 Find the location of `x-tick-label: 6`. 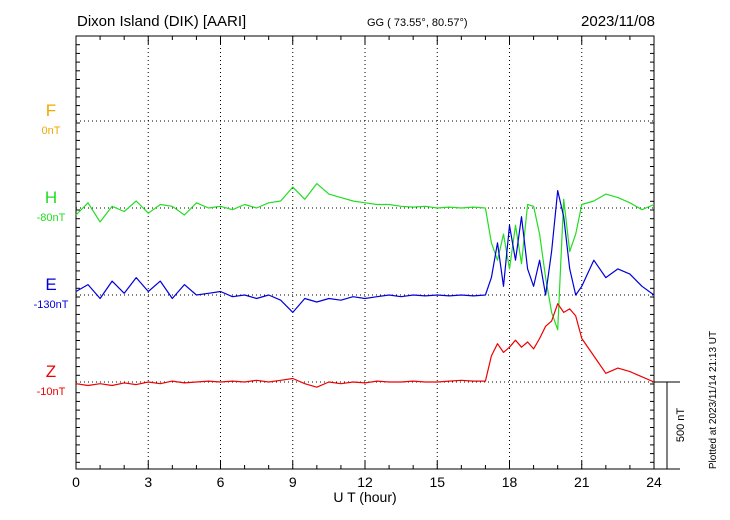

x-tick-label: 6 is located at coordinates (221, 482).